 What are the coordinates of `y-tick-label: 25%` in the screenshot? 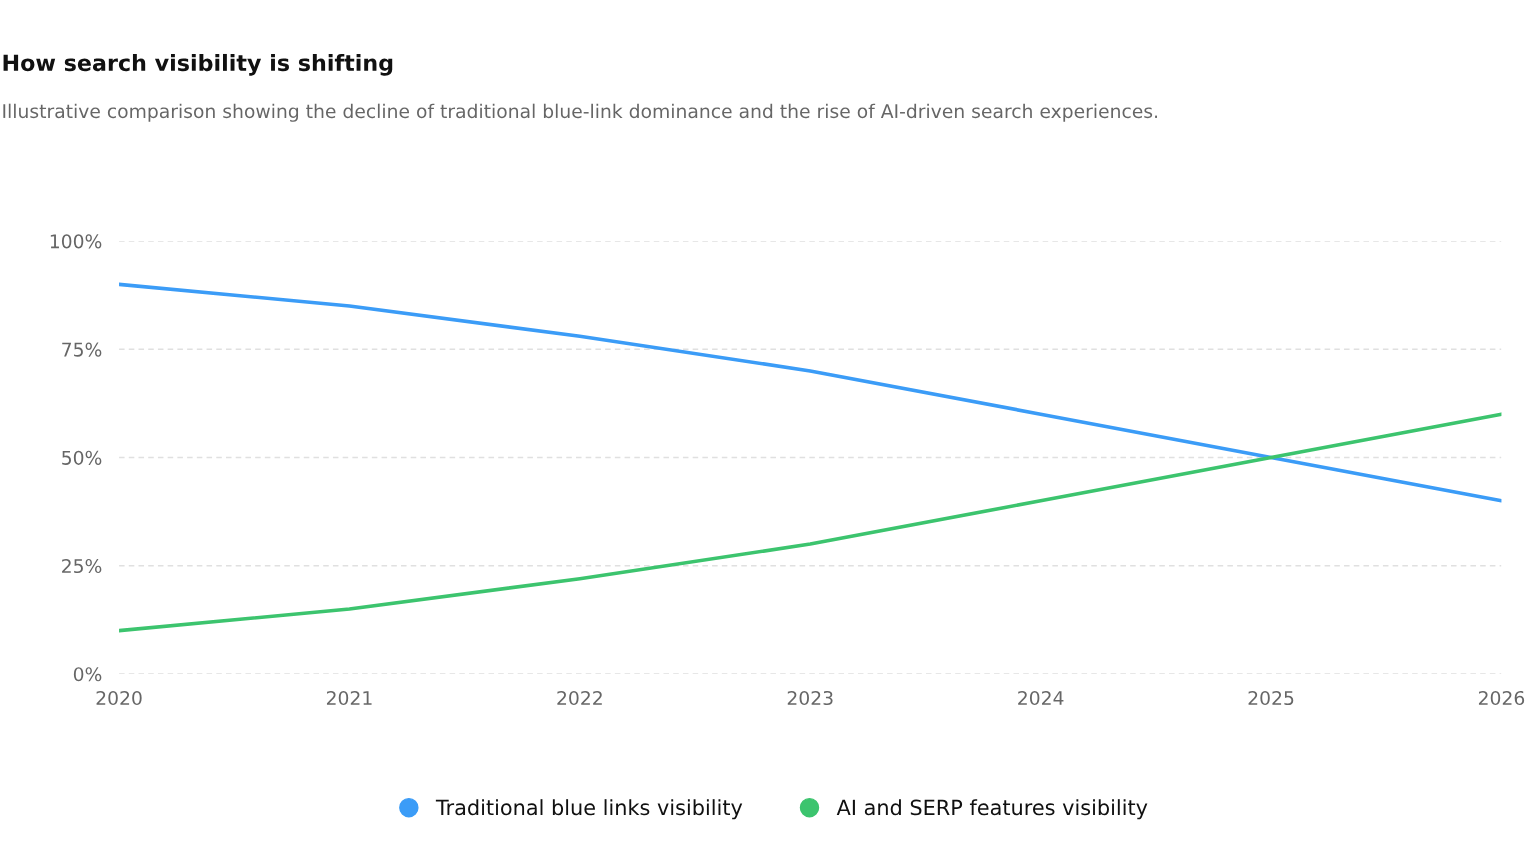 It's located at (82, 566).